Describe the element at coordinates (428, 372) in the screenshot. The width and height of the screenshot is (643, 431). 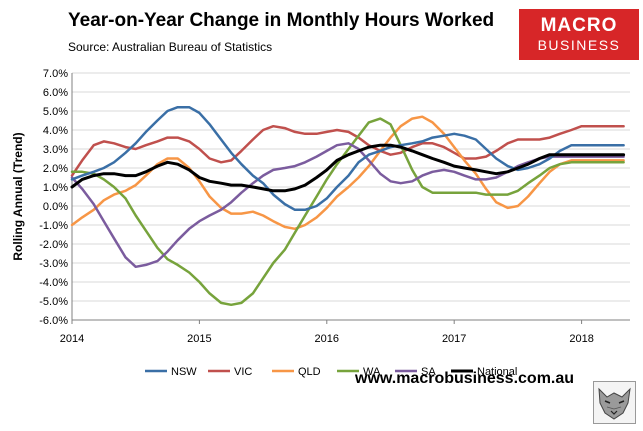
I see `legend-label-sa: SA` at that location.